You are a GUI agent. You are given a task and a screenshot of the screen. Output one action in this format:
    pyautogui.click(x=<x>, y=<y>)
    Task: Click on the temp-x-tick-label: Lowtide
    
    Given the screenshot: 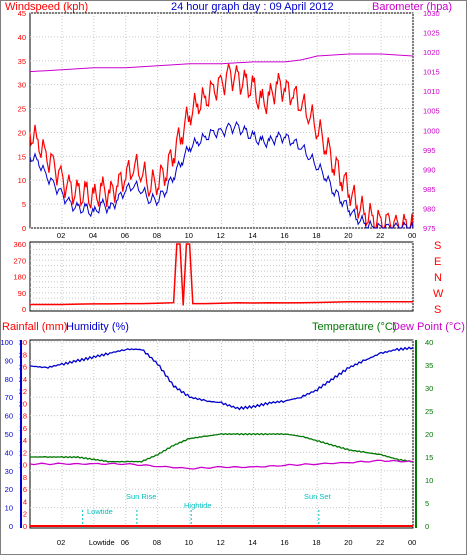 What is the action you would take?
    pyautogui.click(x=102, y=542)
    